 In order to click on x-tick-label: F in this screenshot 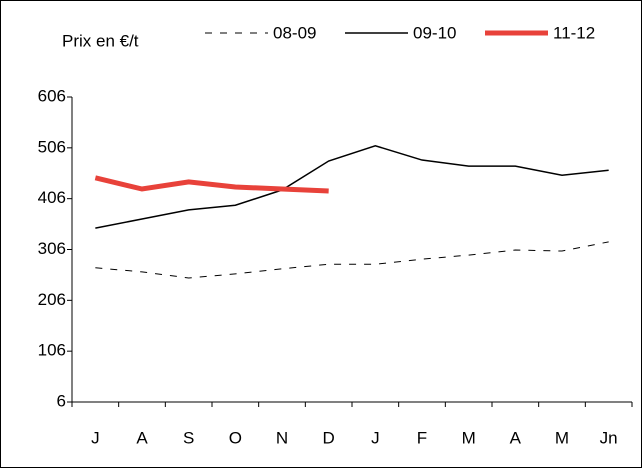, I will do `click(422, 437)`.